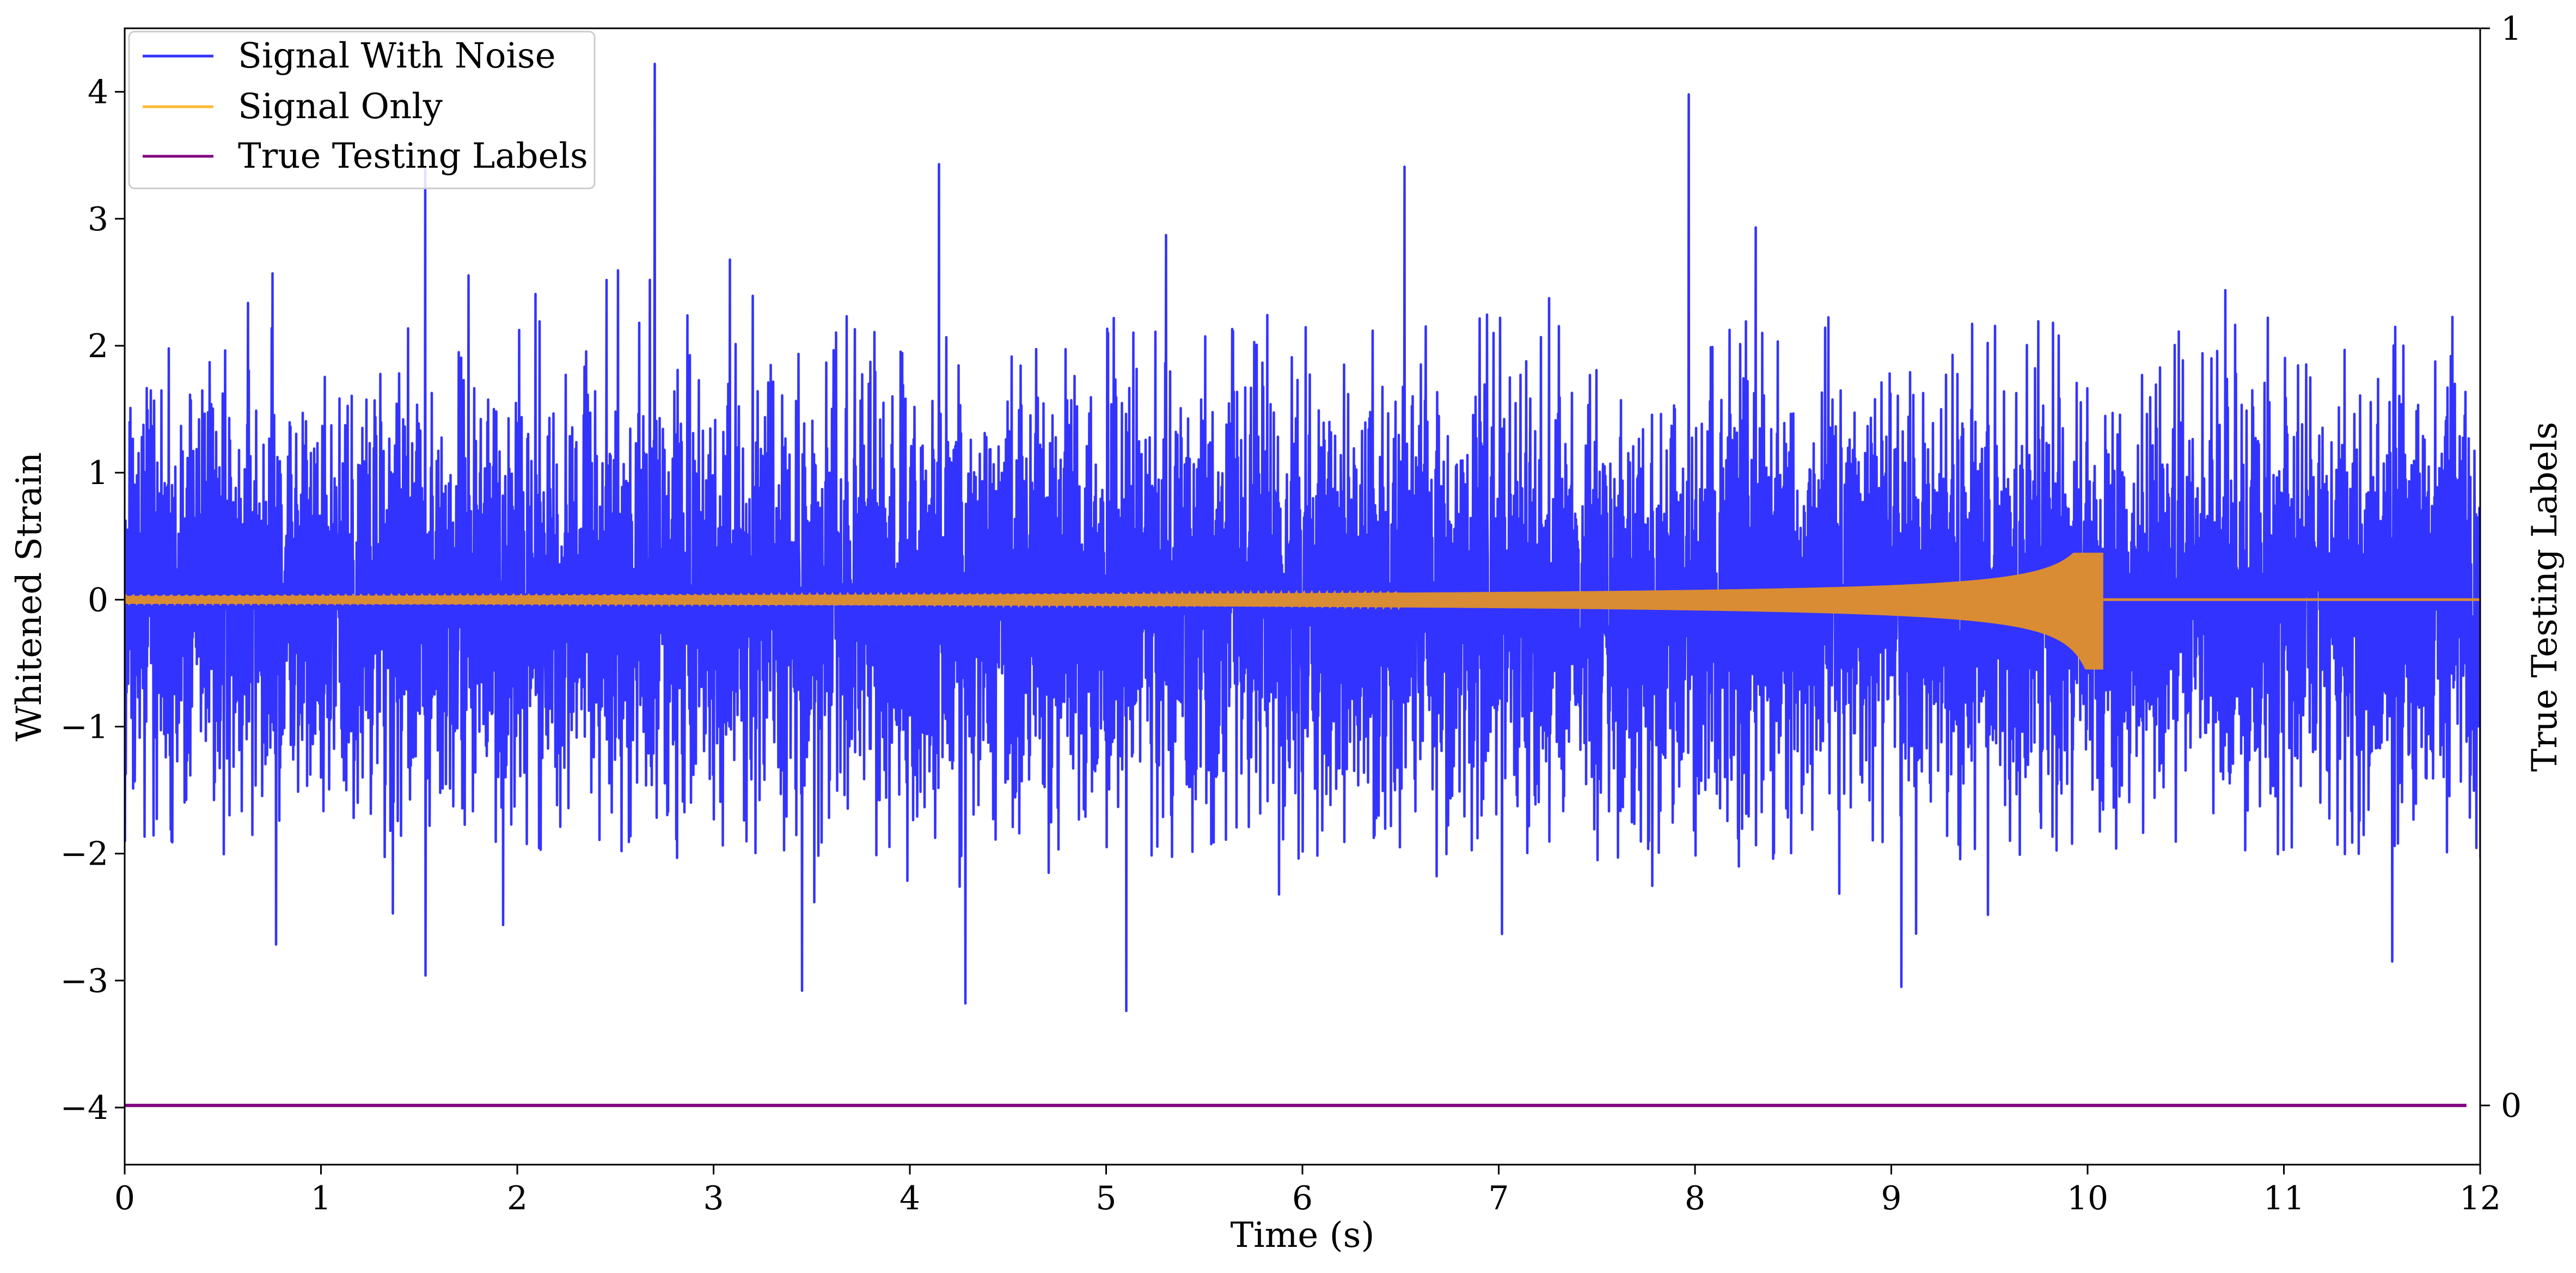 The image size is (2576, 1273). I want to click on legend-box, so click(362, 109).